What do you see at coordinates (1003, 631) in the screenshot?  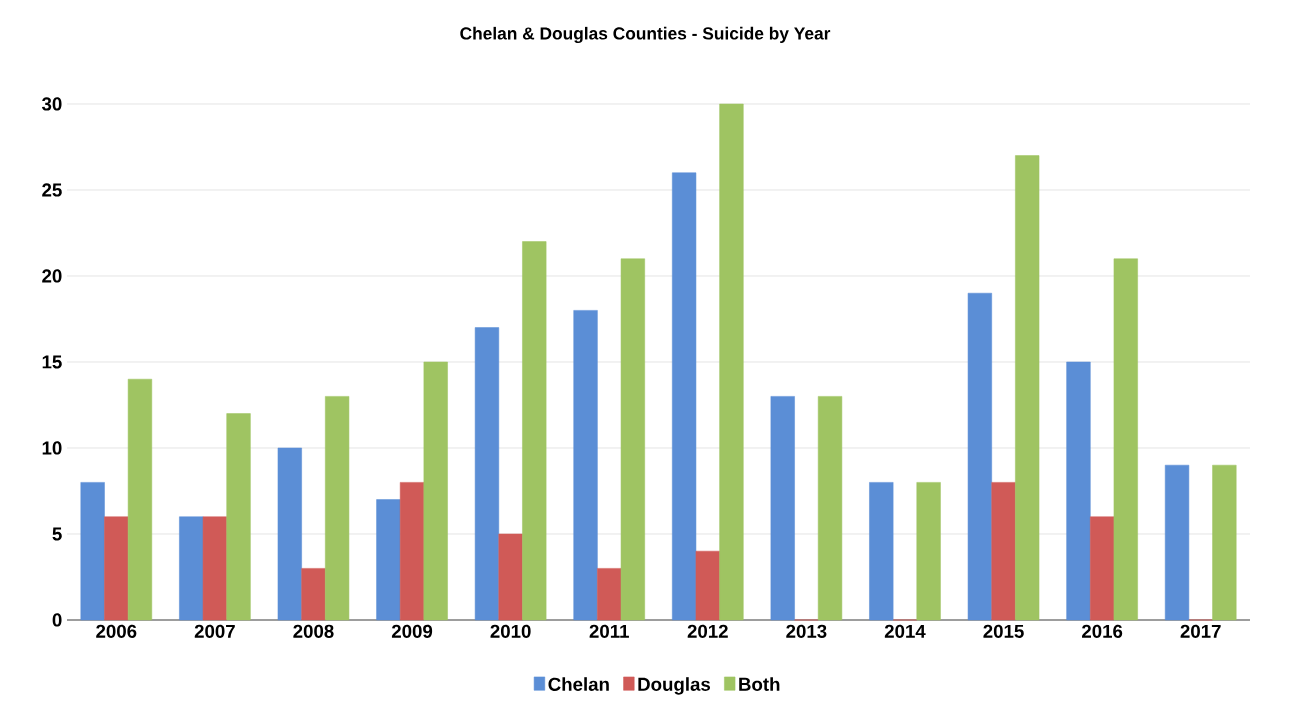 I see `x-tick-label: 2015` at bounding box center [1003, 631].